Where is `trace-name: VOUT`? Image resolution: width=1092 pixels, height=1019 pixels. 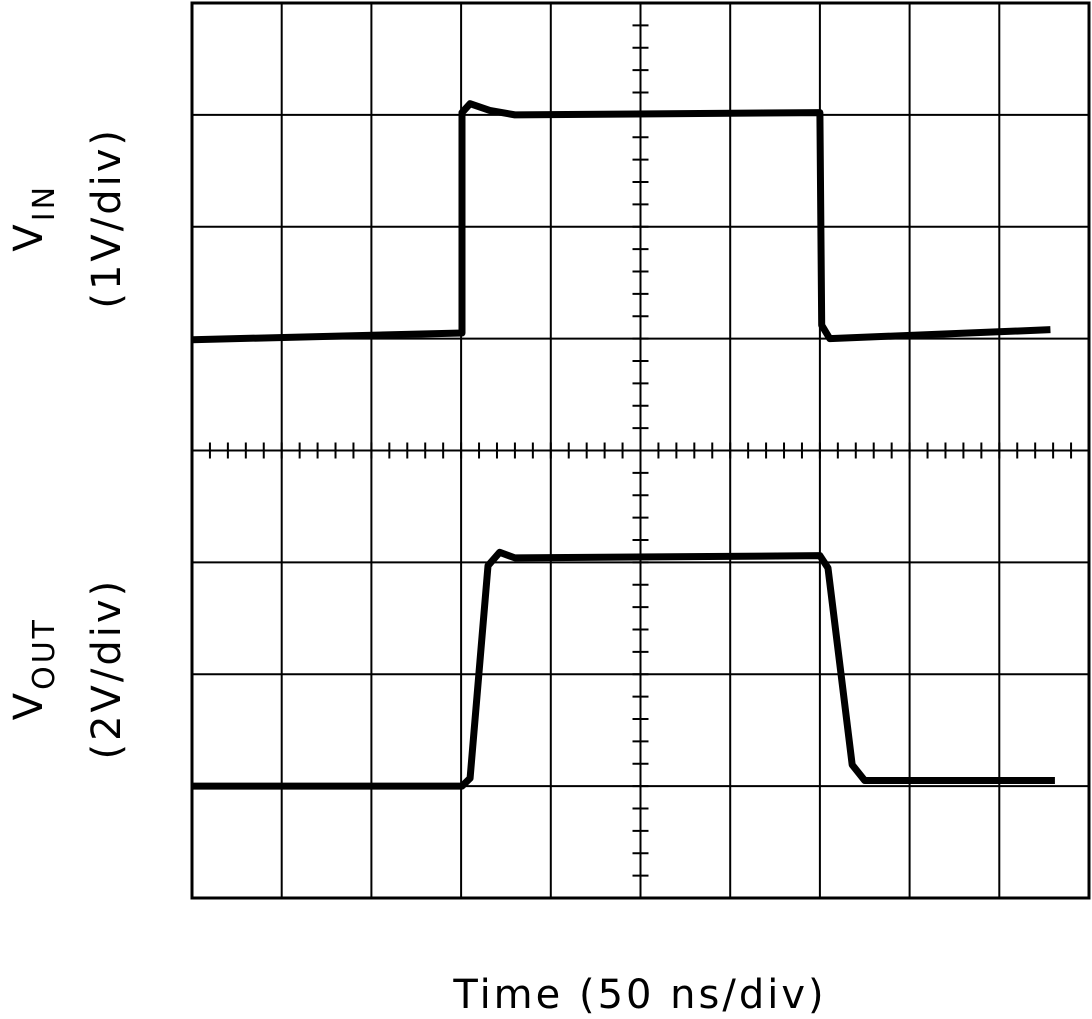
trace-name: VOUT is located at coordinates (34, 668).